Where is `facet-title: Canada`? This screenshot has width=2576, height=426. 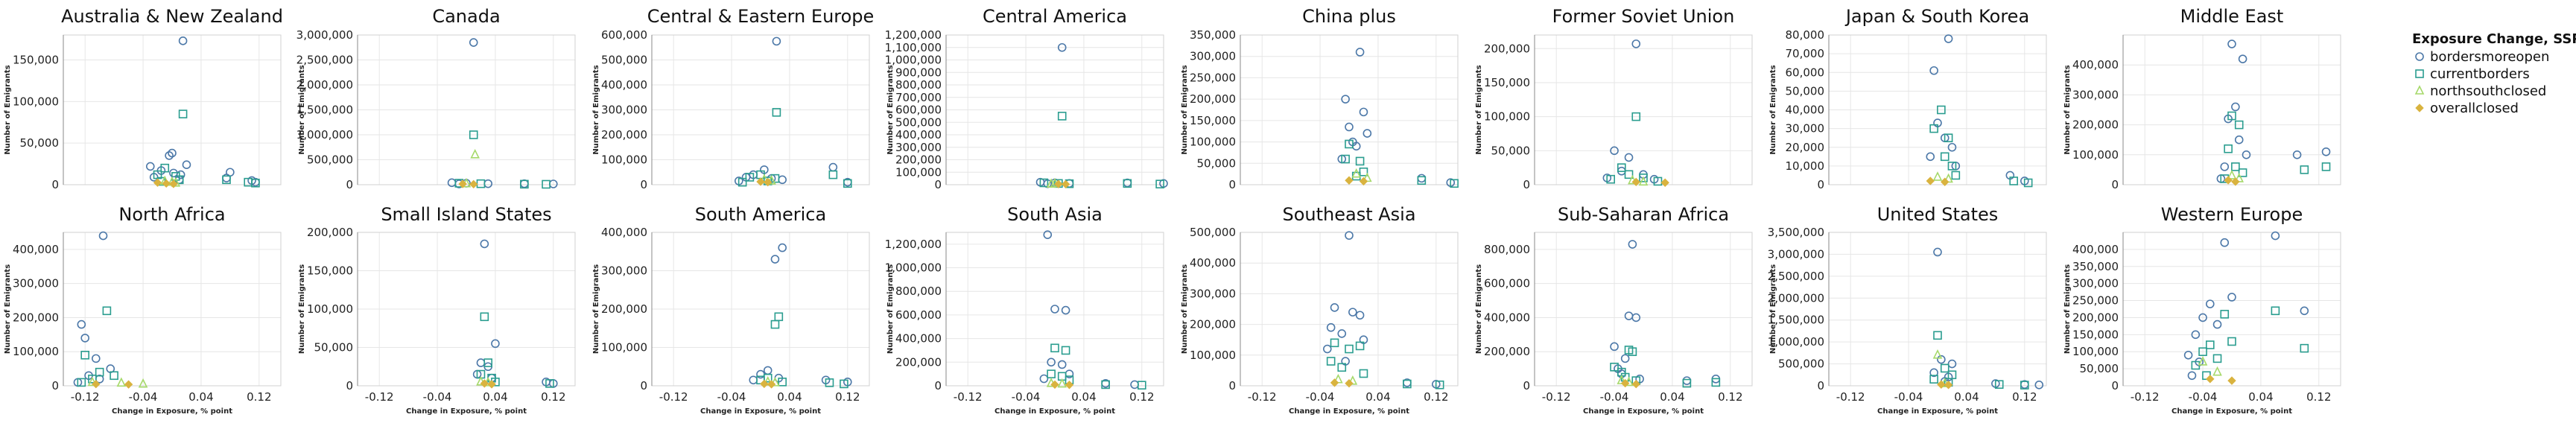
facet-title: Canada is located at coordinates (466, 16).